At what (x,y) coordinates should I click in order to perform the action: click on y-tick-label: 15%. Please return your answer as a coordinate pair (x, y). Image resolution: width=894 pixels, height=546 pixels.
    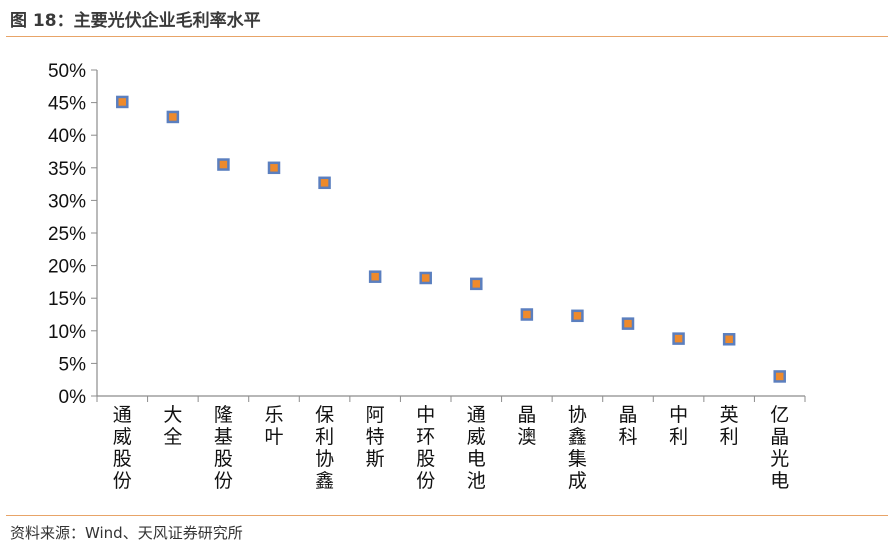
    Looking at the image, I should click on (67, 299).